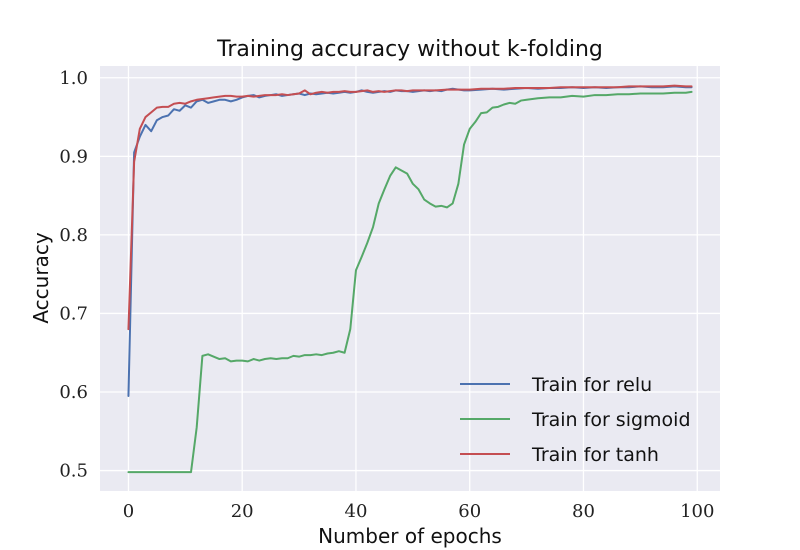 This screenshot has height=550, width=800. I want to click on x-tick-label: 0, so click(128, 511).